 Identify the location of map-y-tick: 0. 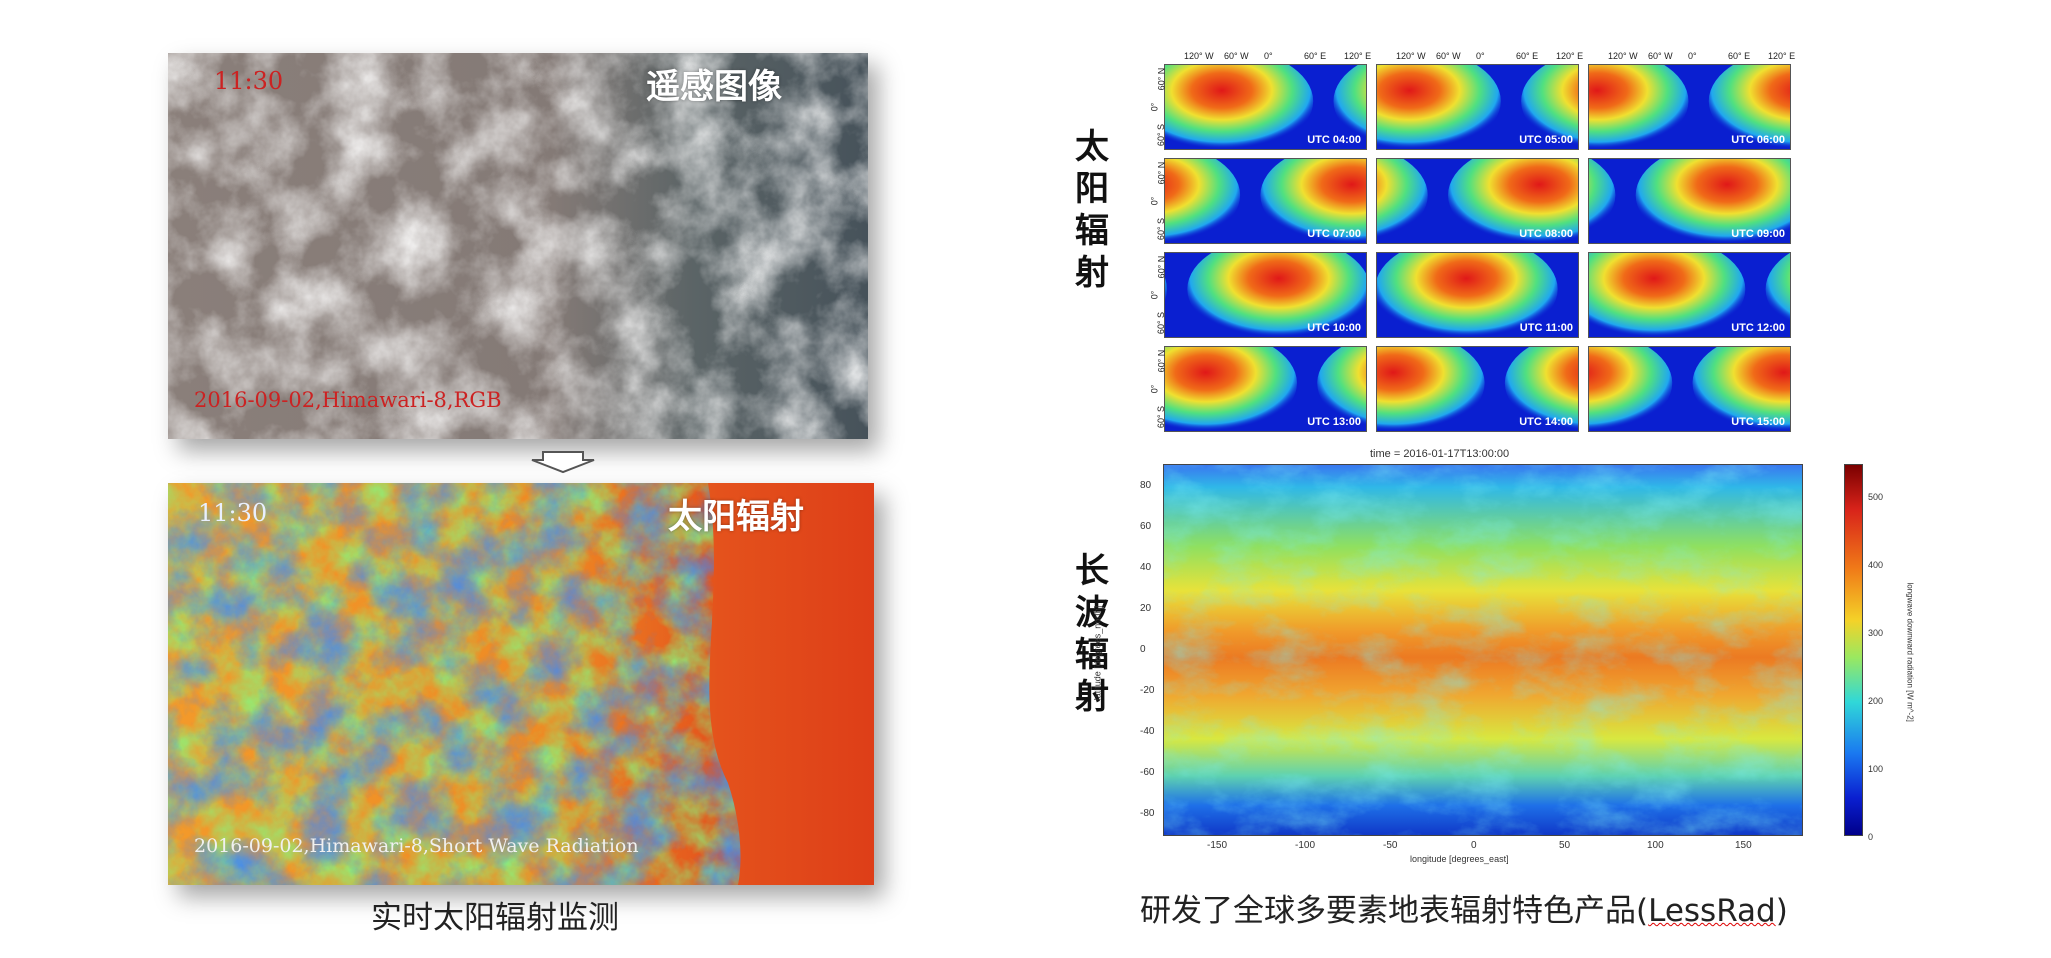
(1143, 649).